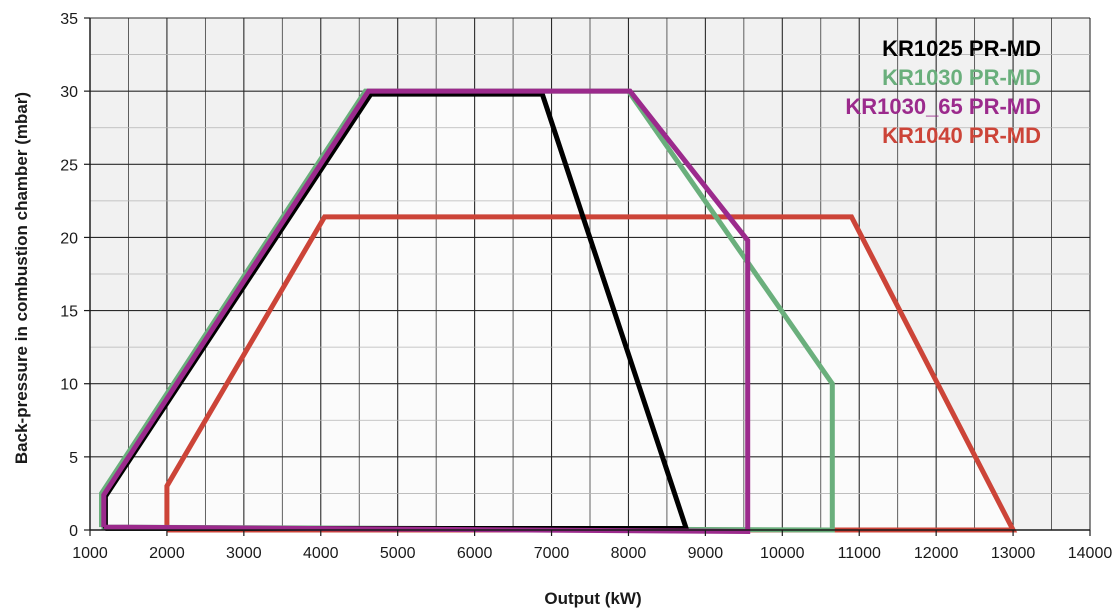 The height and width of the screenshot is (611, 1120). What do you see at coordinates (244, 553) in the screenshot?
I see `x-tick-label: 3000` at bounding box center [244, 553].